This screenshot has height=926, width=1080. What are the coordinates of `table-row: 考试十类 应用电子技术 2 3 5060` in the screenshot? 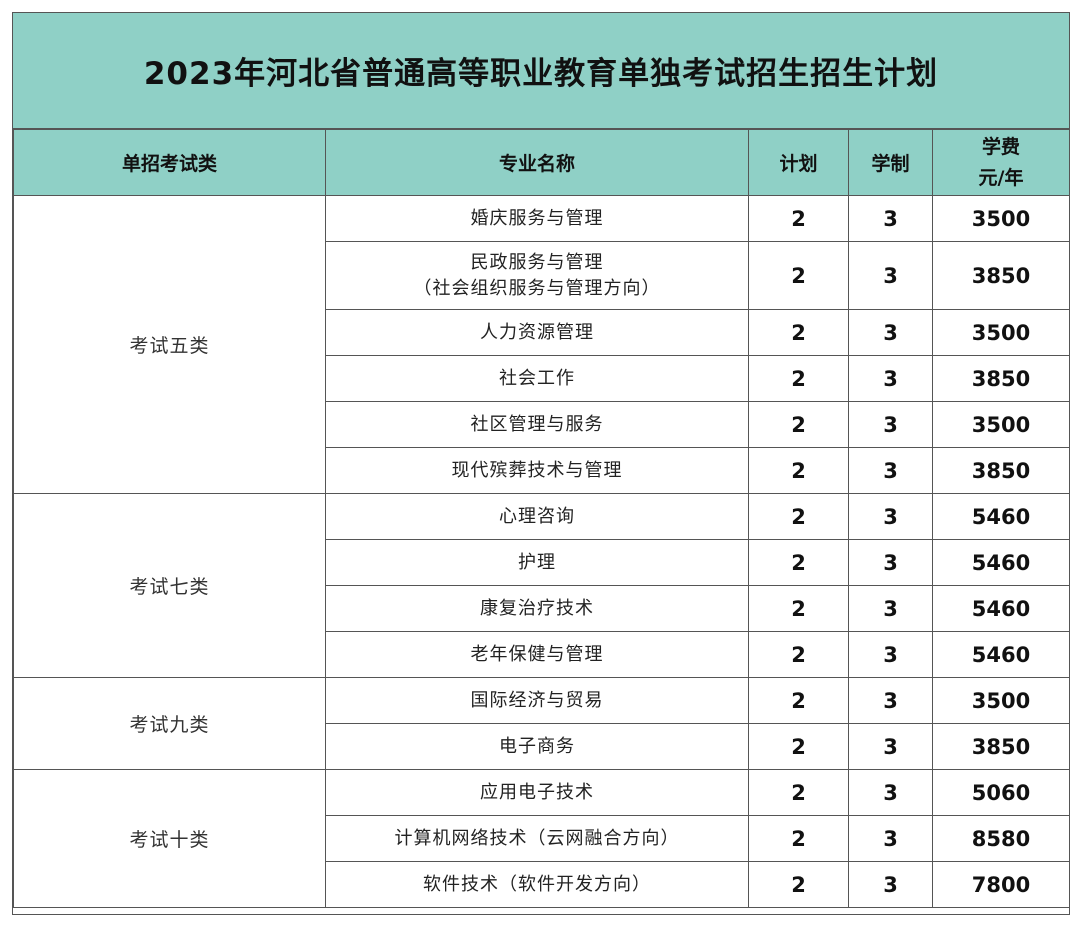 It's located at (541, 838).